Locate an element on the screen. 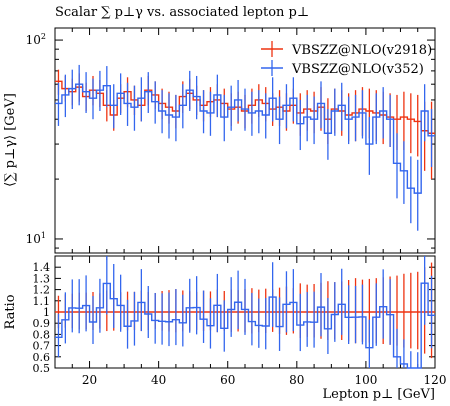 The width and height of the screenshot is (450, 406). ratio-y-tick-labels: 0.50.60.70.80.911.11.21.31.4 is located at coordinates (42, 318).